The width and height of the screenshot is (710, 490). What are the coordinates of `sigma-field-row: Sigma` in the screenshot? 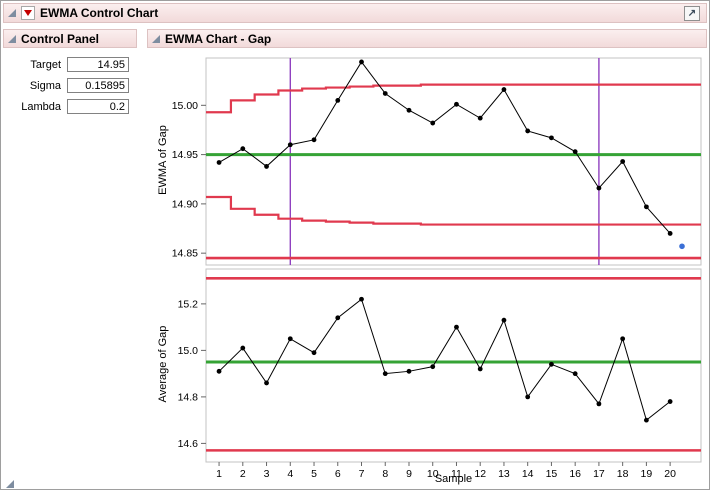 It's located at (75, 85).